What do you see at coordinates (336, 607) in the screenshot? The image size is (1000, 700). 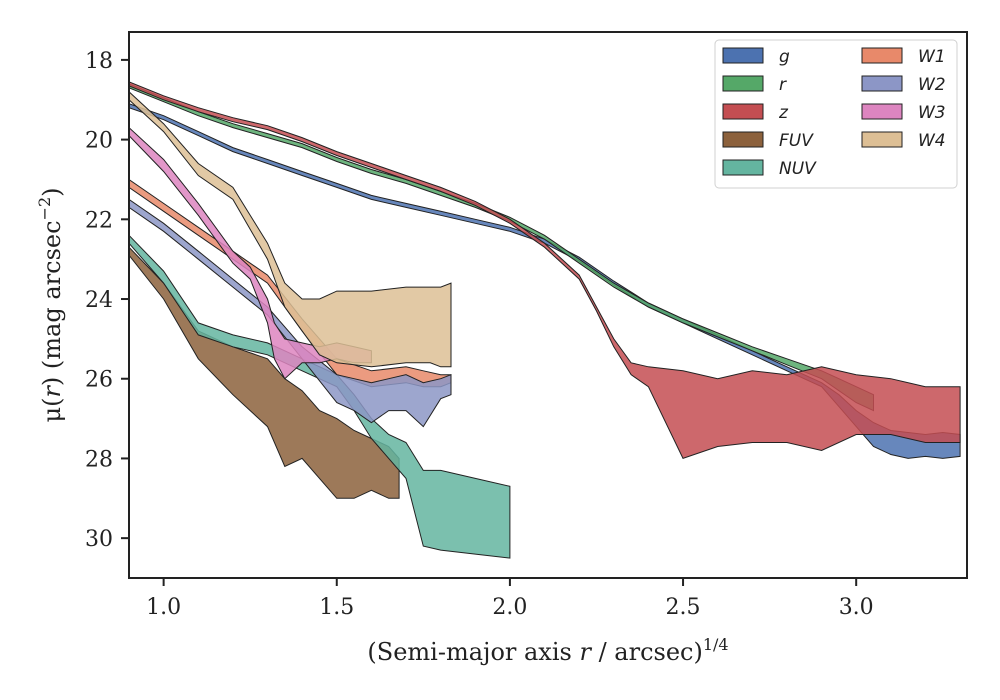 I see `x-tick-label: 1.5` at bounding box center [336, 607].